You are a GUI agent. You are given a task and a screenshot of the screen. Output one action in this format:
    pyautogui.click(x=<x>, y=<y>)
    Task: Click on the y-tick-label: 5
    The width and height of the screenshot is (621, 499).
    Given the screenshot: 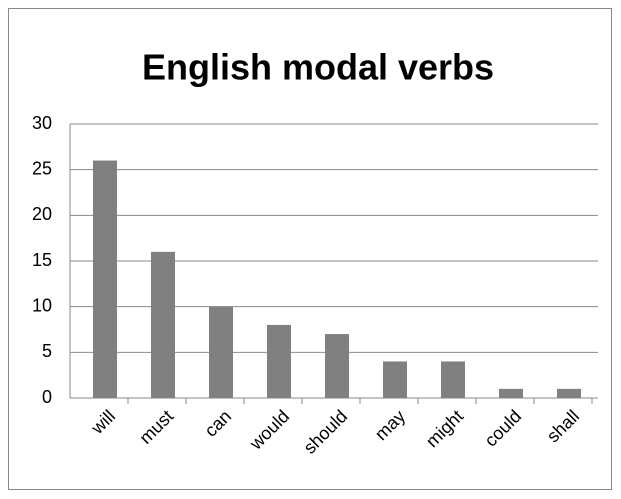 What is the action you would take?
    pyautogui.click(x=47, y=351)
    